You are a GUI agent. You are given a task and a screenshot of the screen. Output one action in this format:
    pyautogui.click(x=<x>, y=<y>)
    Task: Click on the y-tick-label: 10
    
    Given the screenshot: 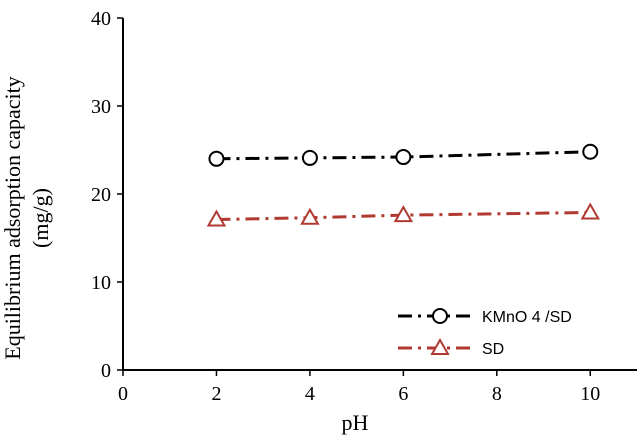 What is the action you would take?
    pyautogui.click(x=101, y=283)
    